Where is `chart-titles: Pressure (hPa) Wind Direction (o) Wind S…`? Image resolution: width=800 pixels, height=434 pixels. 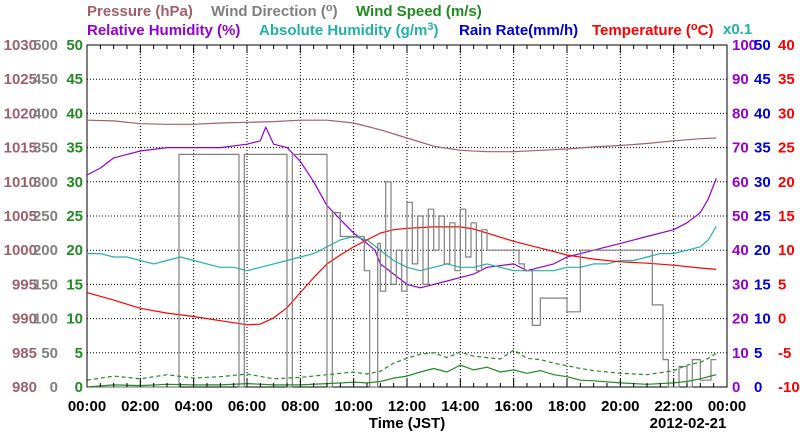 chart-titles: Pressure (hPa) Wind Direction (o) Wind S… is located at coordinates (419, 20).